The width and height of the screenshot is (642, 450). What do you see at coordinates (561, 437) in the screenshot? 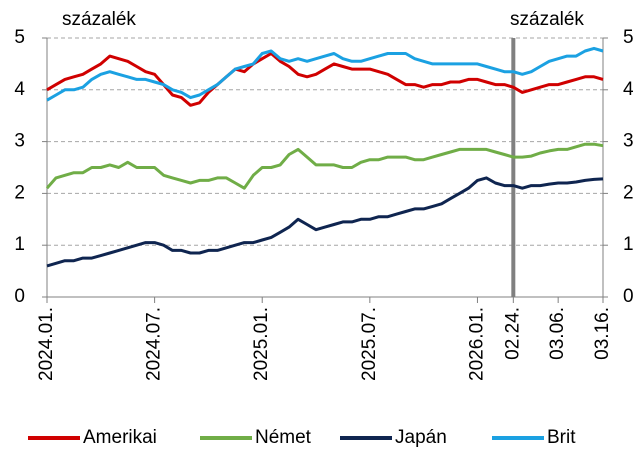
I see `legend-label: Brit` at bounding box center [561, 437].